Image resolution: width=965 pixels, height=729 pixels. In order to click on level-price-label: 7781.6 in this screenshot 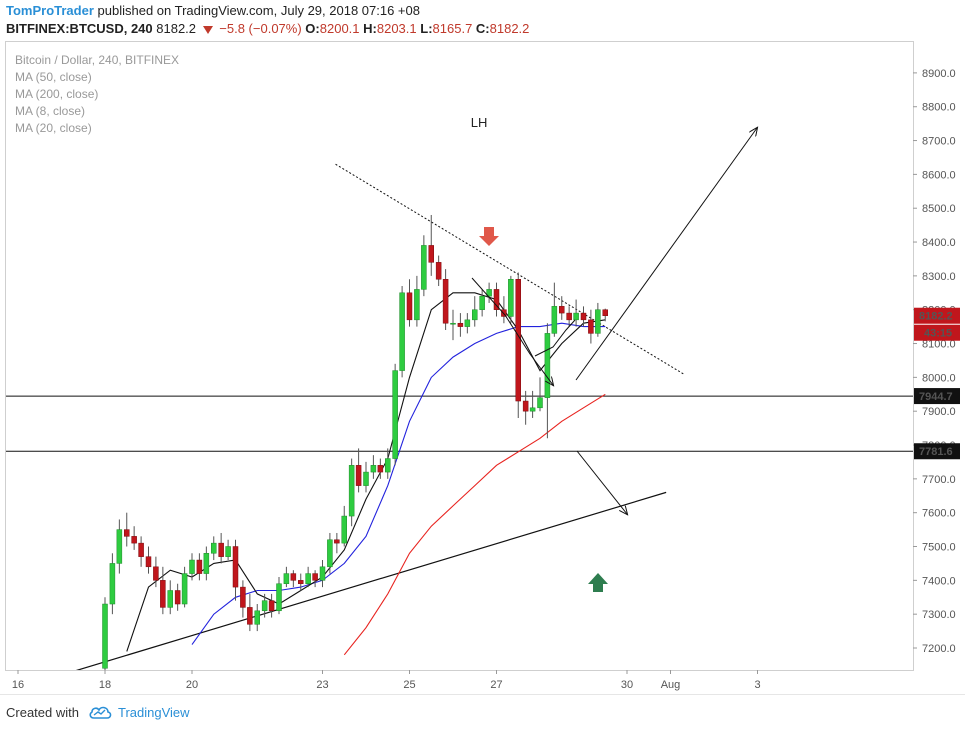, I will do `click(936, 452)`.